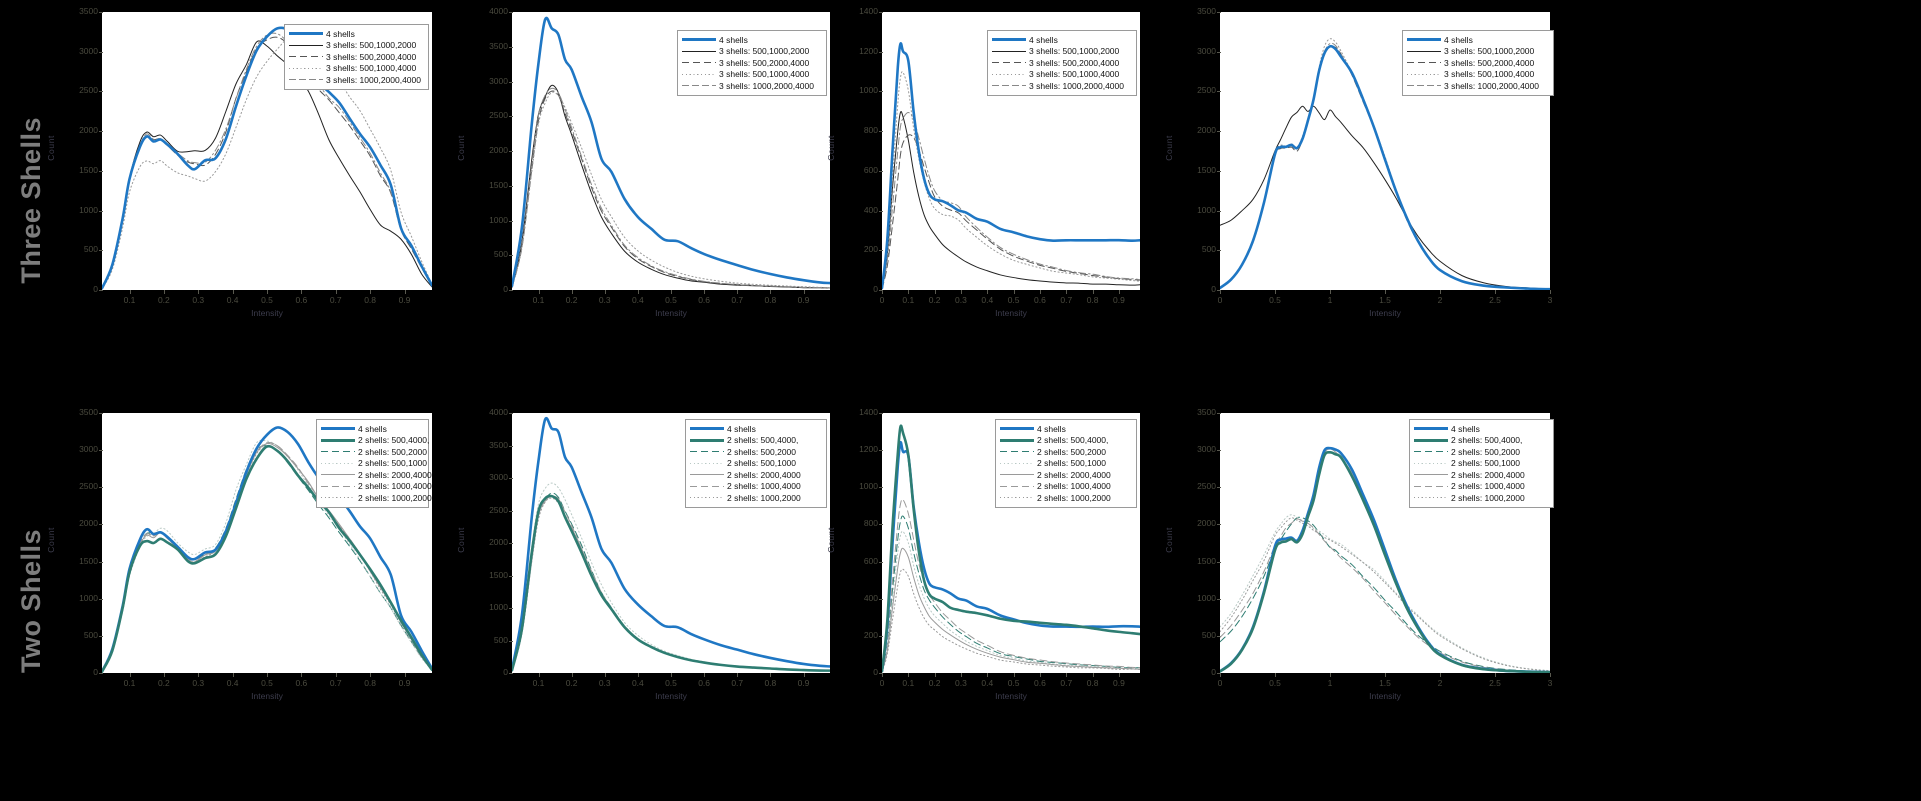 The height and width of the screenshot is (801, 1921). I want to click on y-axis-label: Count, so click(461, 148).